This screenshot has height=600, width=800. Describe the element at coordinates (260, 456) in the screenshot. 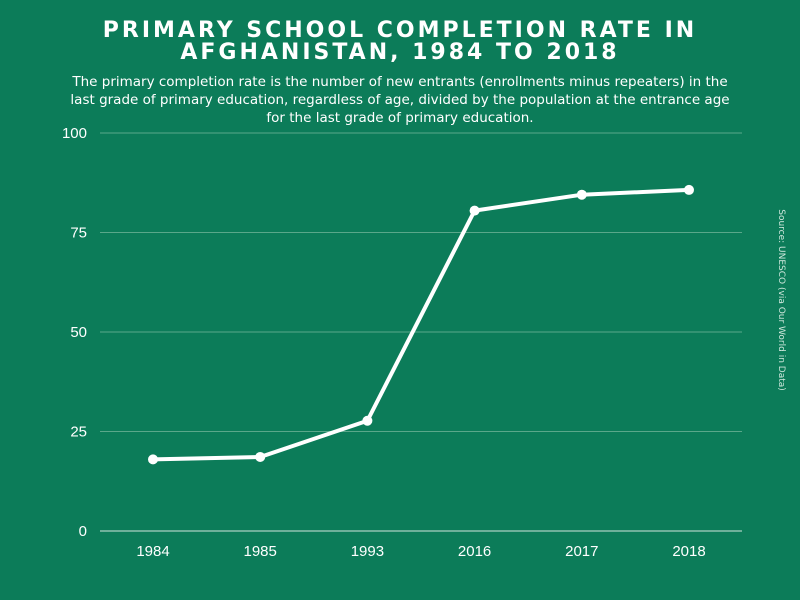

I see `data-point-1985` at that location.